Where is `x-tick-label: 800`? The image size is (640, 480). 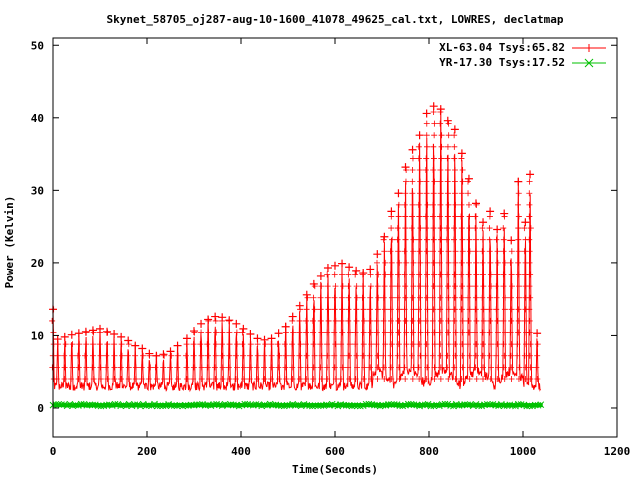 x-tick-label: 800 is located at coordinates (429, 451).